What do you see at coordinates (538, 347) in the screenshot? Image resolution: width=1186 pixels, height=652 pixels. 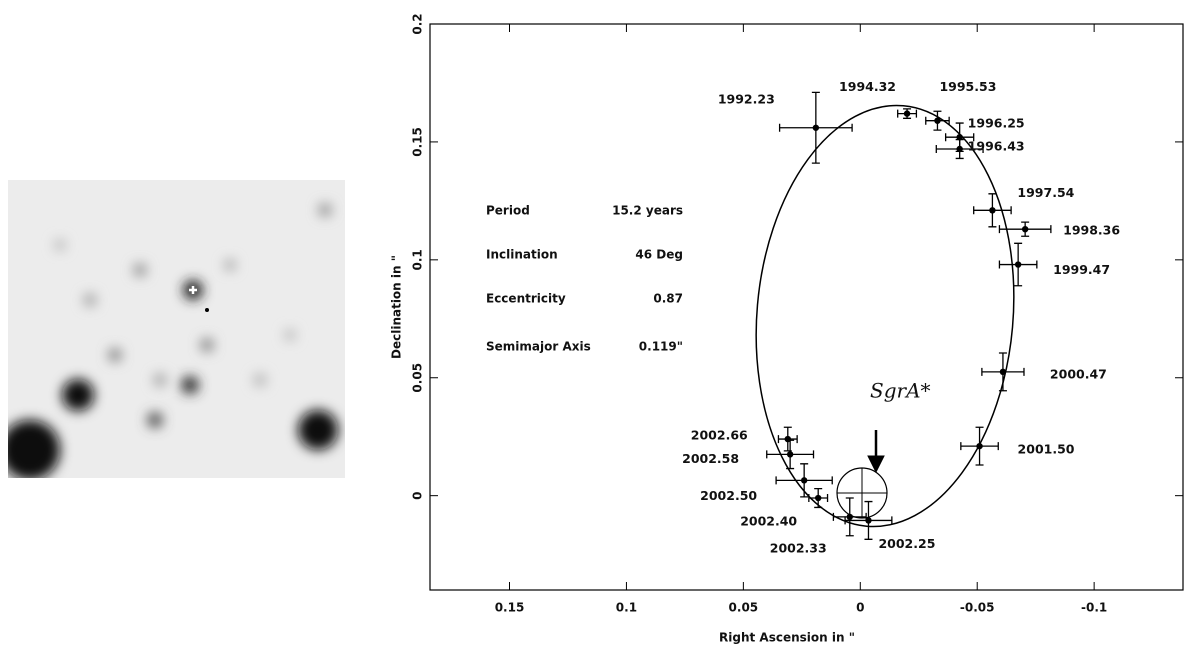 I see `parameter-name: Semimajor Axis` at bounding box center [538, 347].